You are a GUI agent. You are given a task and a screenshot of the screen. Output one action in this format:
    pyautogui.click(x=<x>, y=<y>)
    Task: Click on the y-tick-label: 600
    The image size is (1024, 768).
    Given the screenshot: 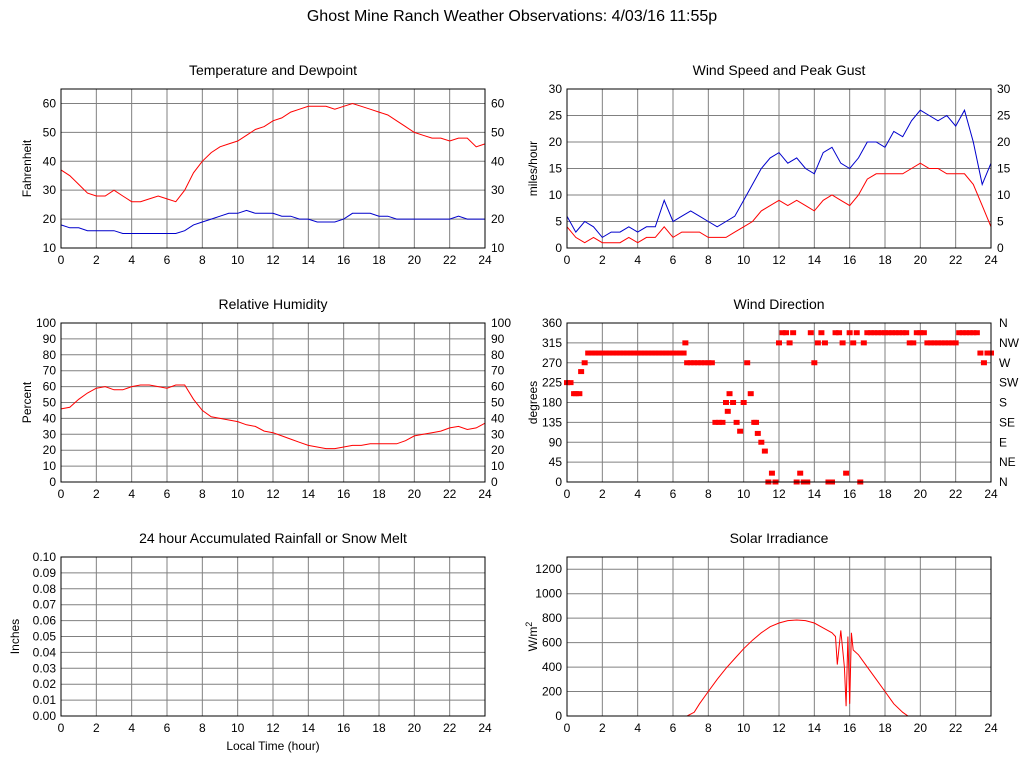 What is the action you would take?
    pyautogui.click(x=552, y=643)
    